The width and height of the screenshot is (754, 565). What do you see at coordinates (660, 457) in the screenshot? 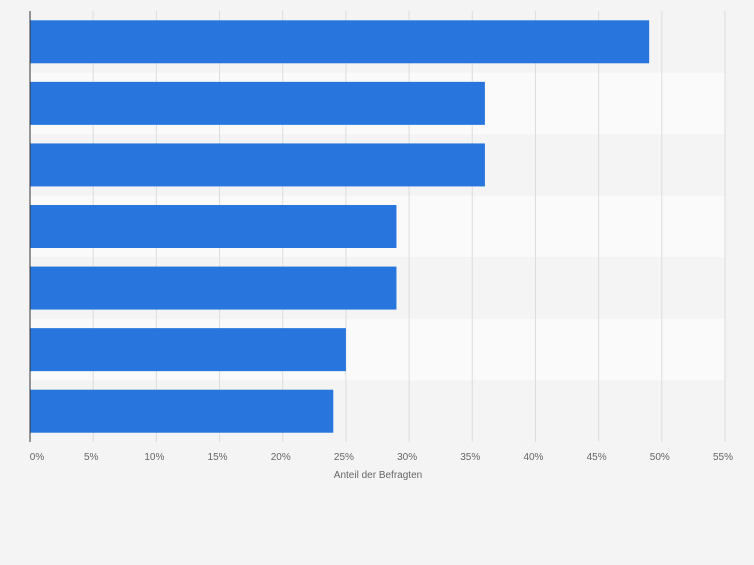
I see `x-tick-label: 50%` at bounding box center [660, 457].